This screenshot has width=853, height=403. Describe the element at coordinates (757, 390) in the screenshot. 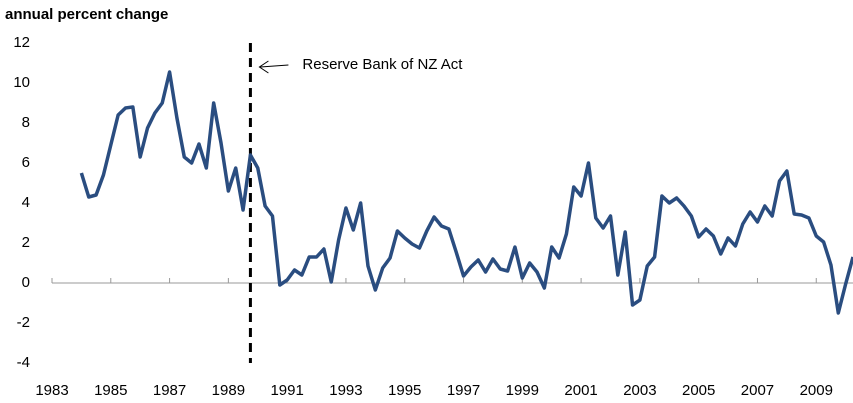

I see `x-tick-label: 2007` at that location.